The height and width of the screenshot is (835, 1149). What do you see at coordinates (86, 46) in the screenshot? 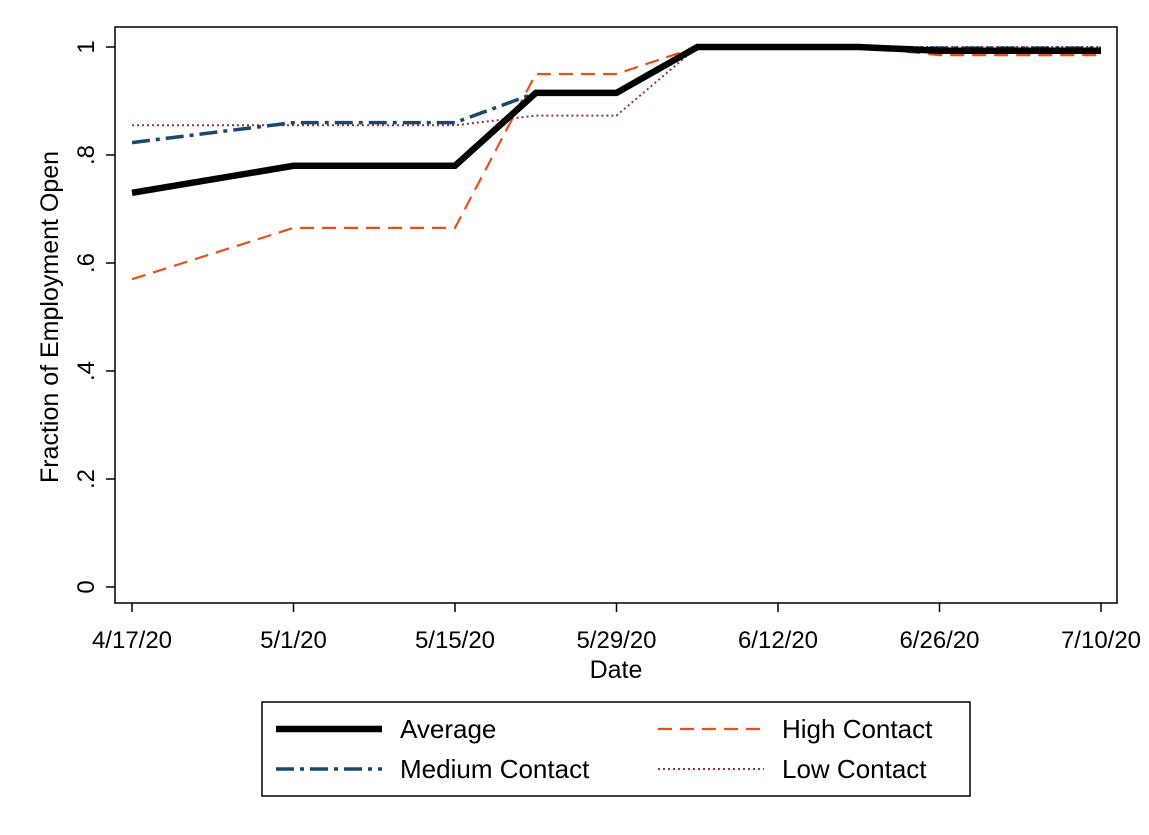
I see `y-tick-label: 1` at bounding box center [86, 46].